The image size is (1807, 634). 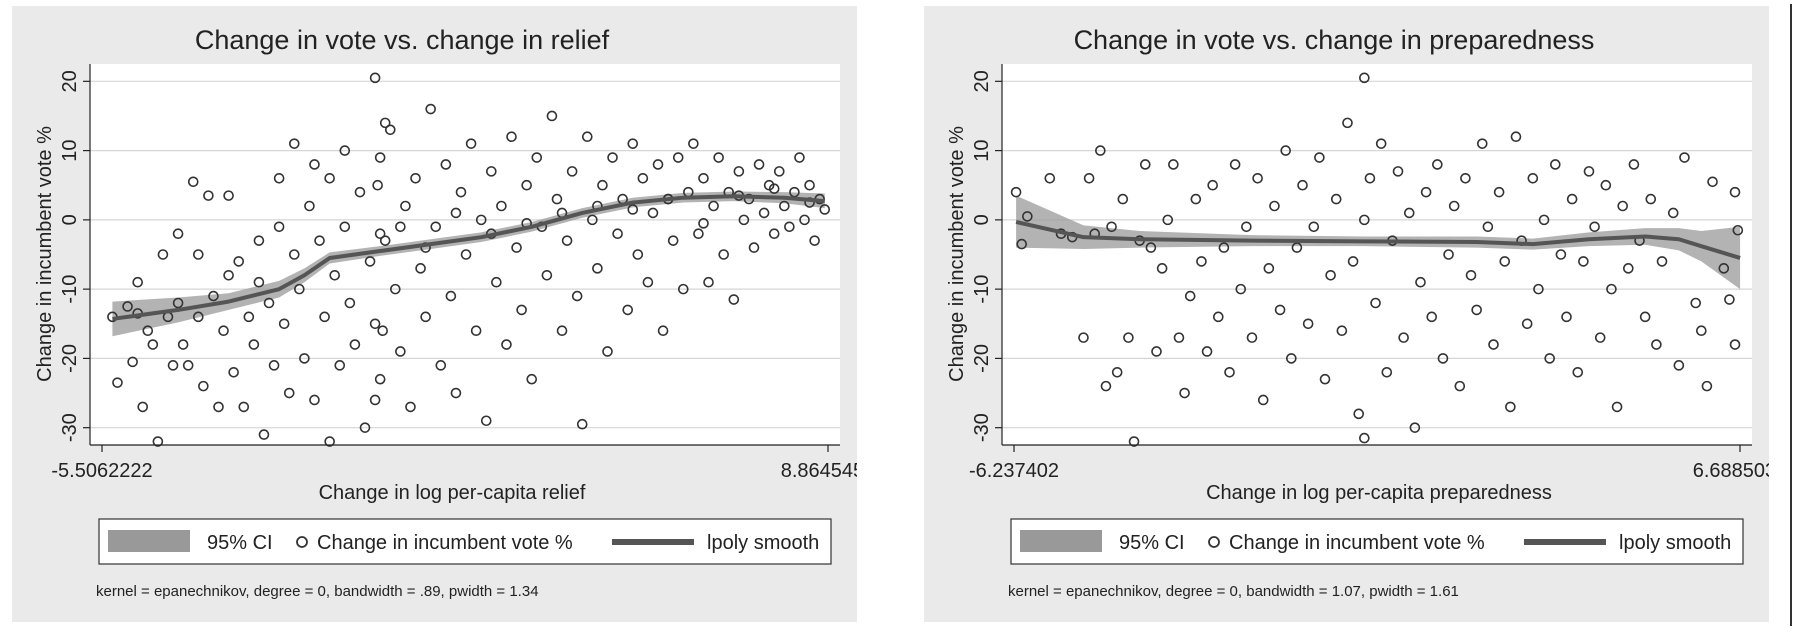 I want to click on frame-divider, so click(x=1791, y=315).